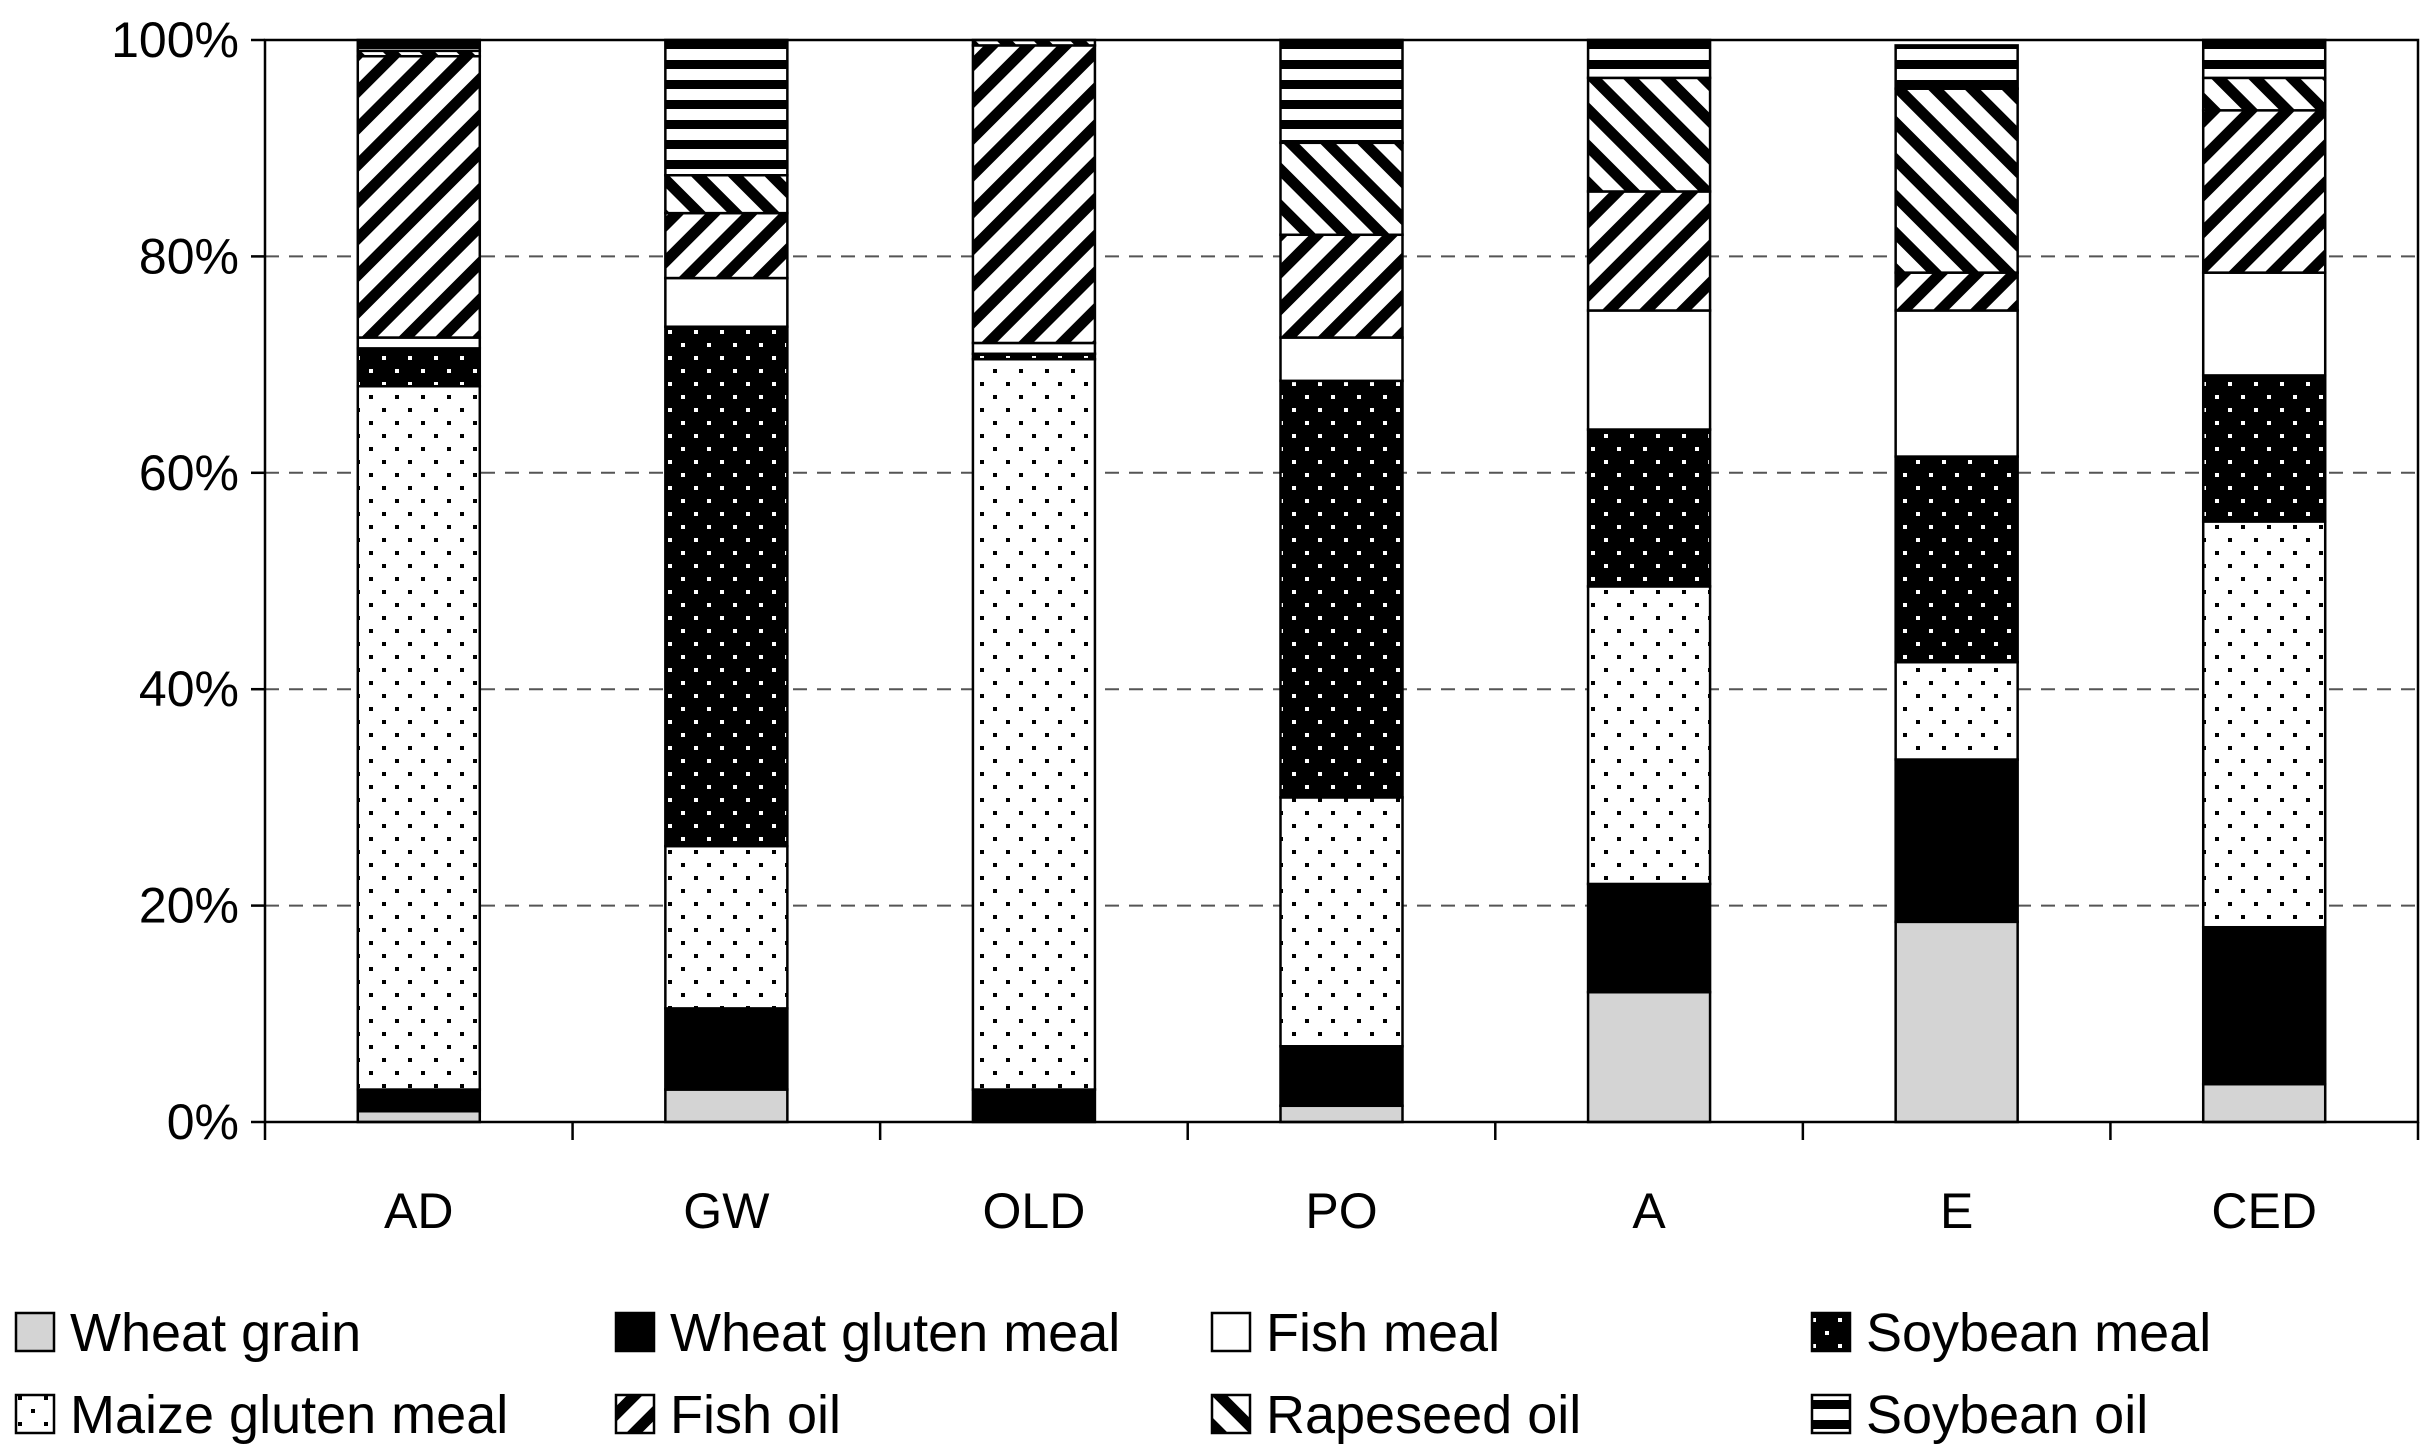  I want to click on bar-a-fish-oil, so click(1649, 251).